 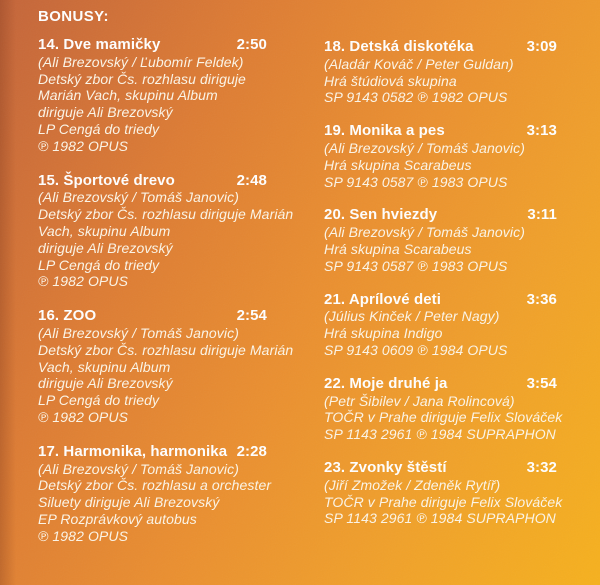 What do you see at coordinates (106, 180) in the screenshot?
I see `track-title: 15. Športové drevo` at bounding box center [106, 180].